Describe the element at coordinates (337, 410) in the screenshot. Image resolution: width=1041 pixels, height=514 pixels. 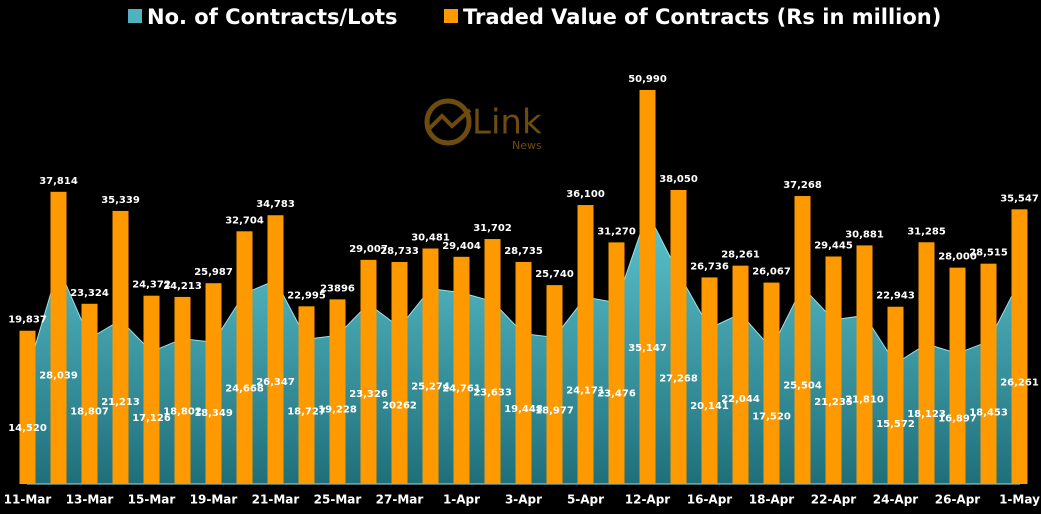
I see `area-value-label: 19,228` at that location.